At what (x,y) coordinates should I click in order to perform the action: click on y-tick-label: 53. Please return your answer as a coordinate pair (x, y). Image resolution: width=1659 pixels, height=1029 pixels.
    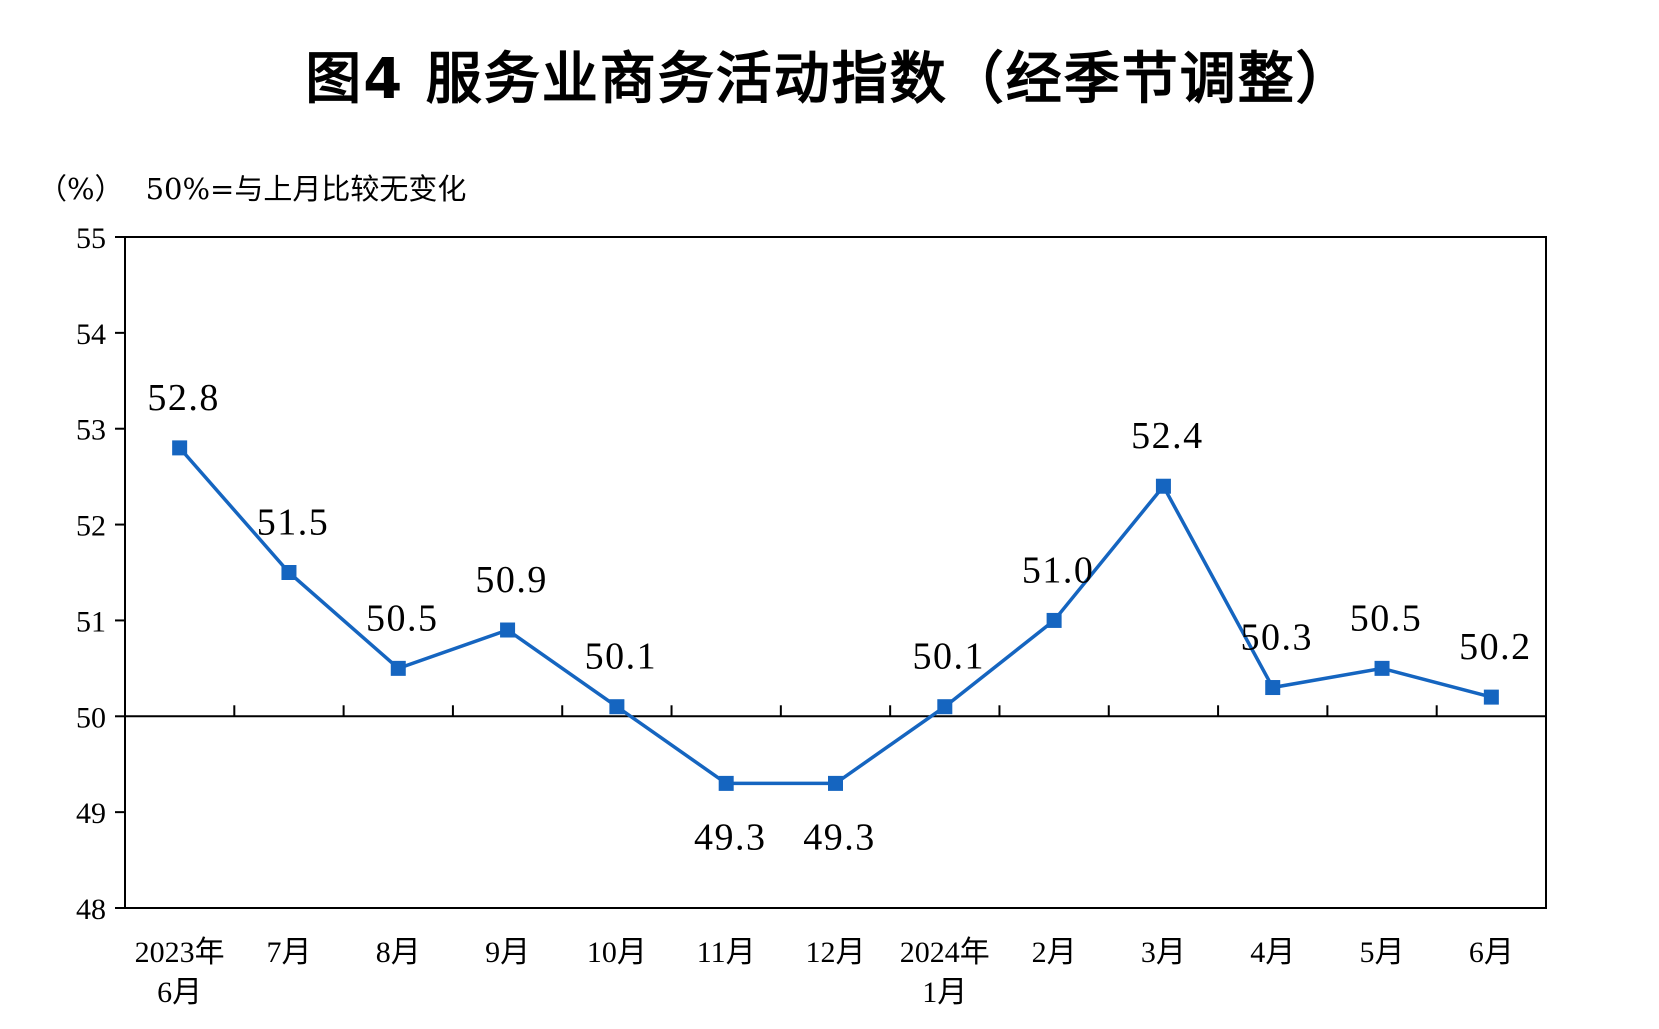
    Looking at the image, I should click on (91, 430).